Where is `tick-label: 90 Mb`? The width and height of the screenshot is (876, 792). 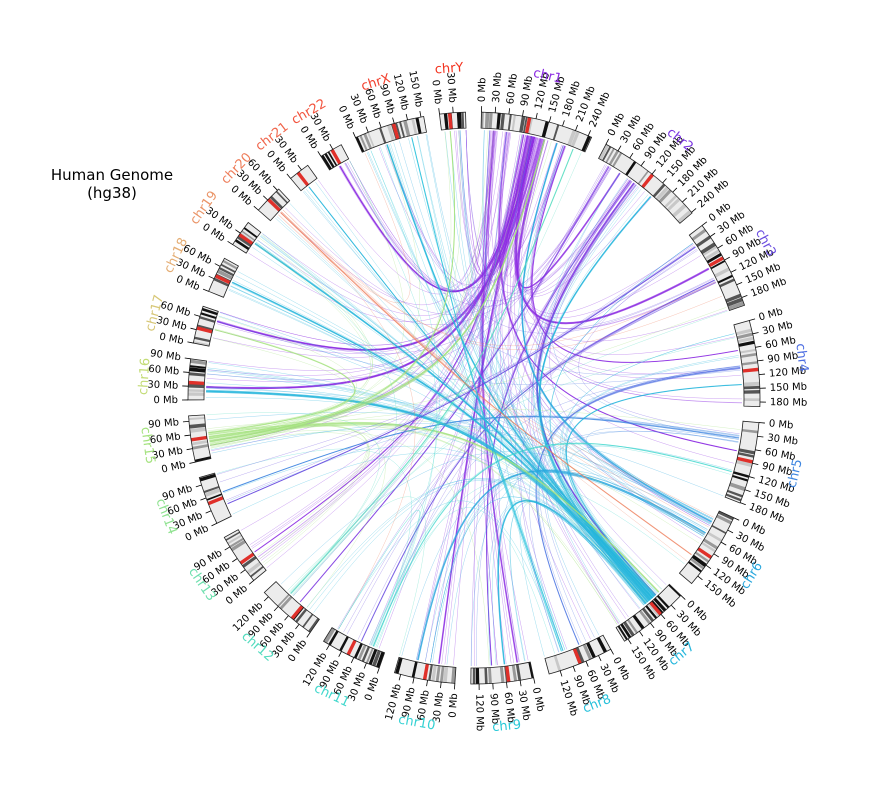 tick-label: 90 Mb is located at coordinates (164, 423).